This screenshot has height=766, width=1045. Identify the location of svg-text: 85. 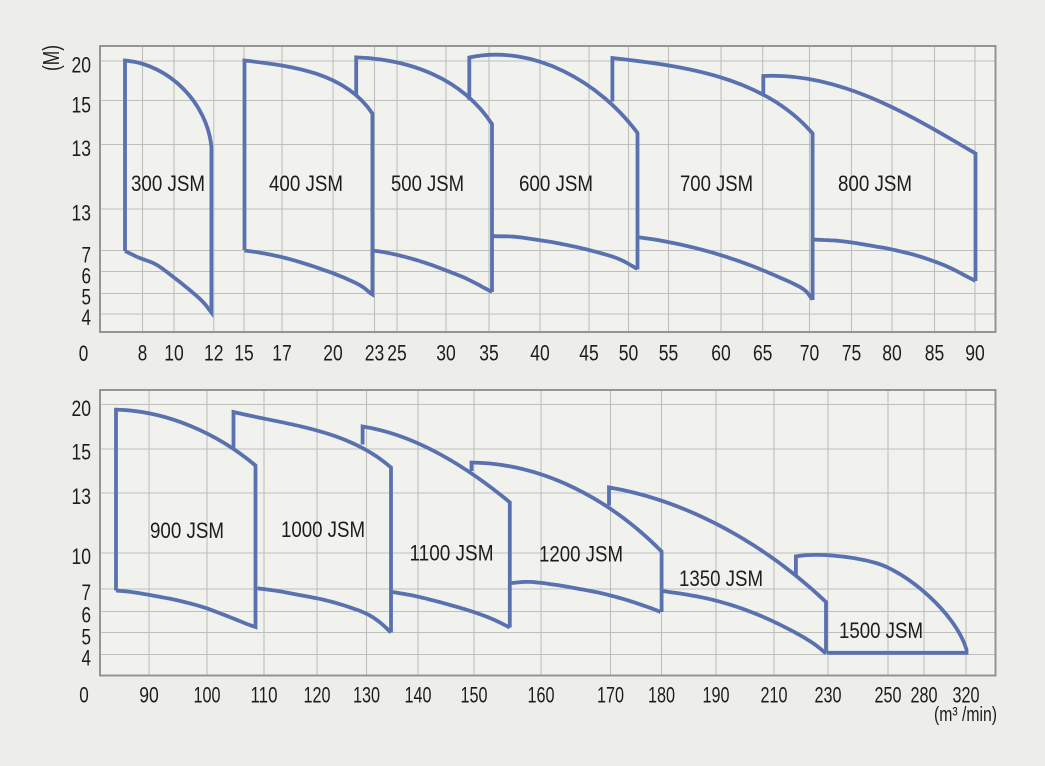
(935, 353).